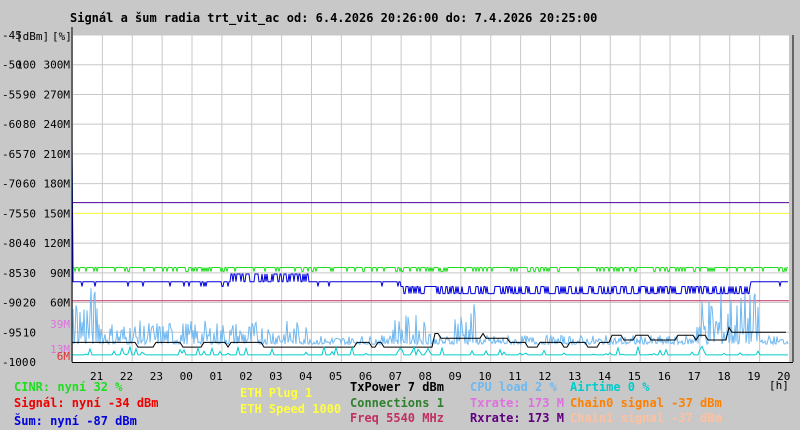  Describe the element at coordinates (156, 376) in the screenshot. I see `x-tick-label: 23` at that location.